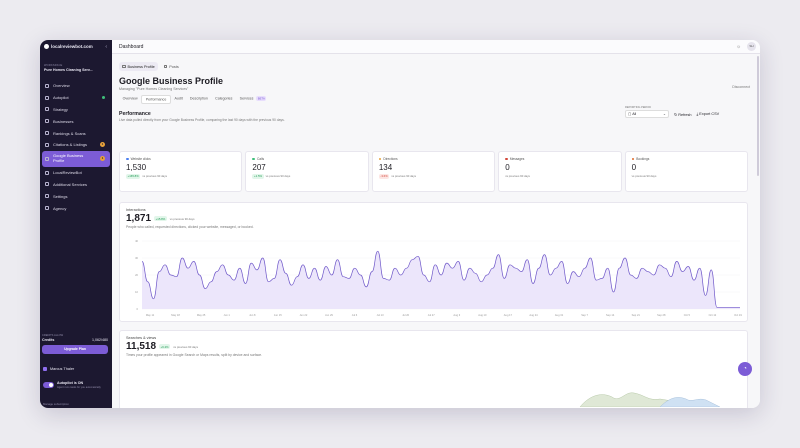 The image size is (800, 448). What do you see at coordinates (47, 133) in the screenshot?
I see `bars-icon` at bounding box center [47, 133].